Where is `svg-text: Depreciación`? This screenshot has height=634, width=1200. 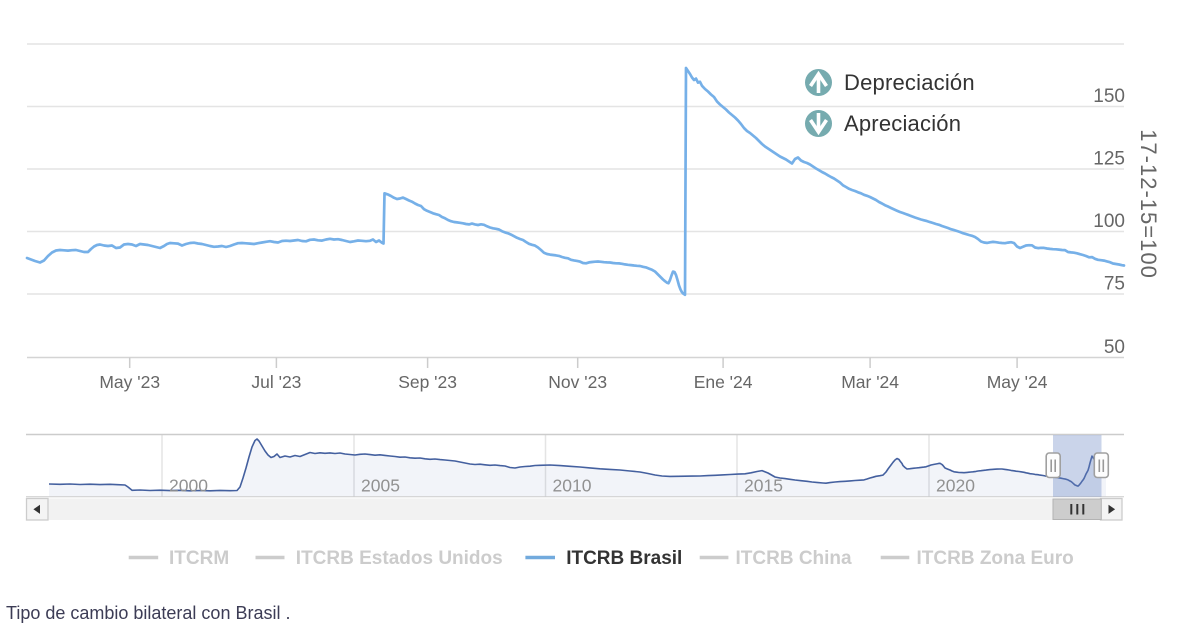 svg-text: Depreciación is located at coordinates (909, 82).